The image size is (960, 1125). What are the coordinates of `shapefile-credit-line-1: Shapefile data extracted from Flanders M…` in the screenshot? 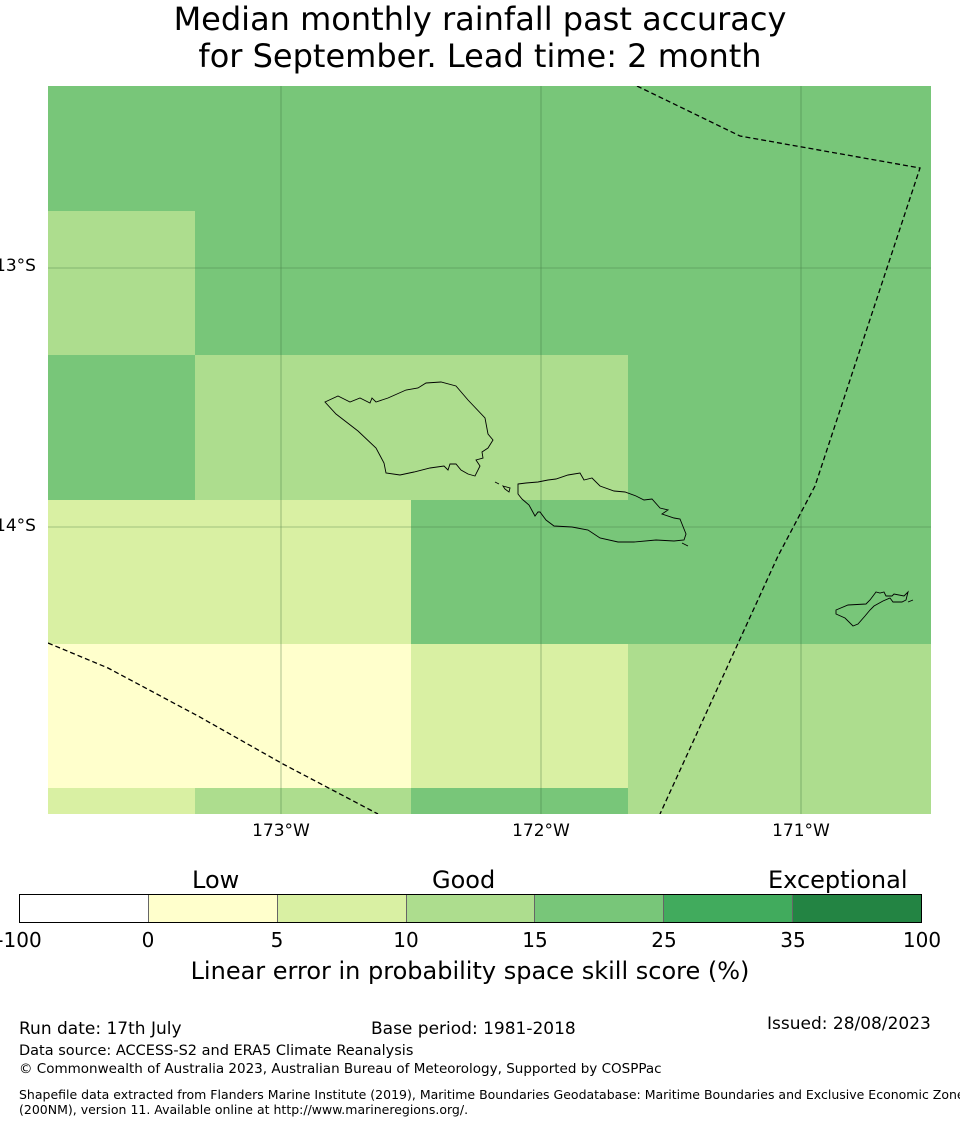 It's located at (489, 1094).